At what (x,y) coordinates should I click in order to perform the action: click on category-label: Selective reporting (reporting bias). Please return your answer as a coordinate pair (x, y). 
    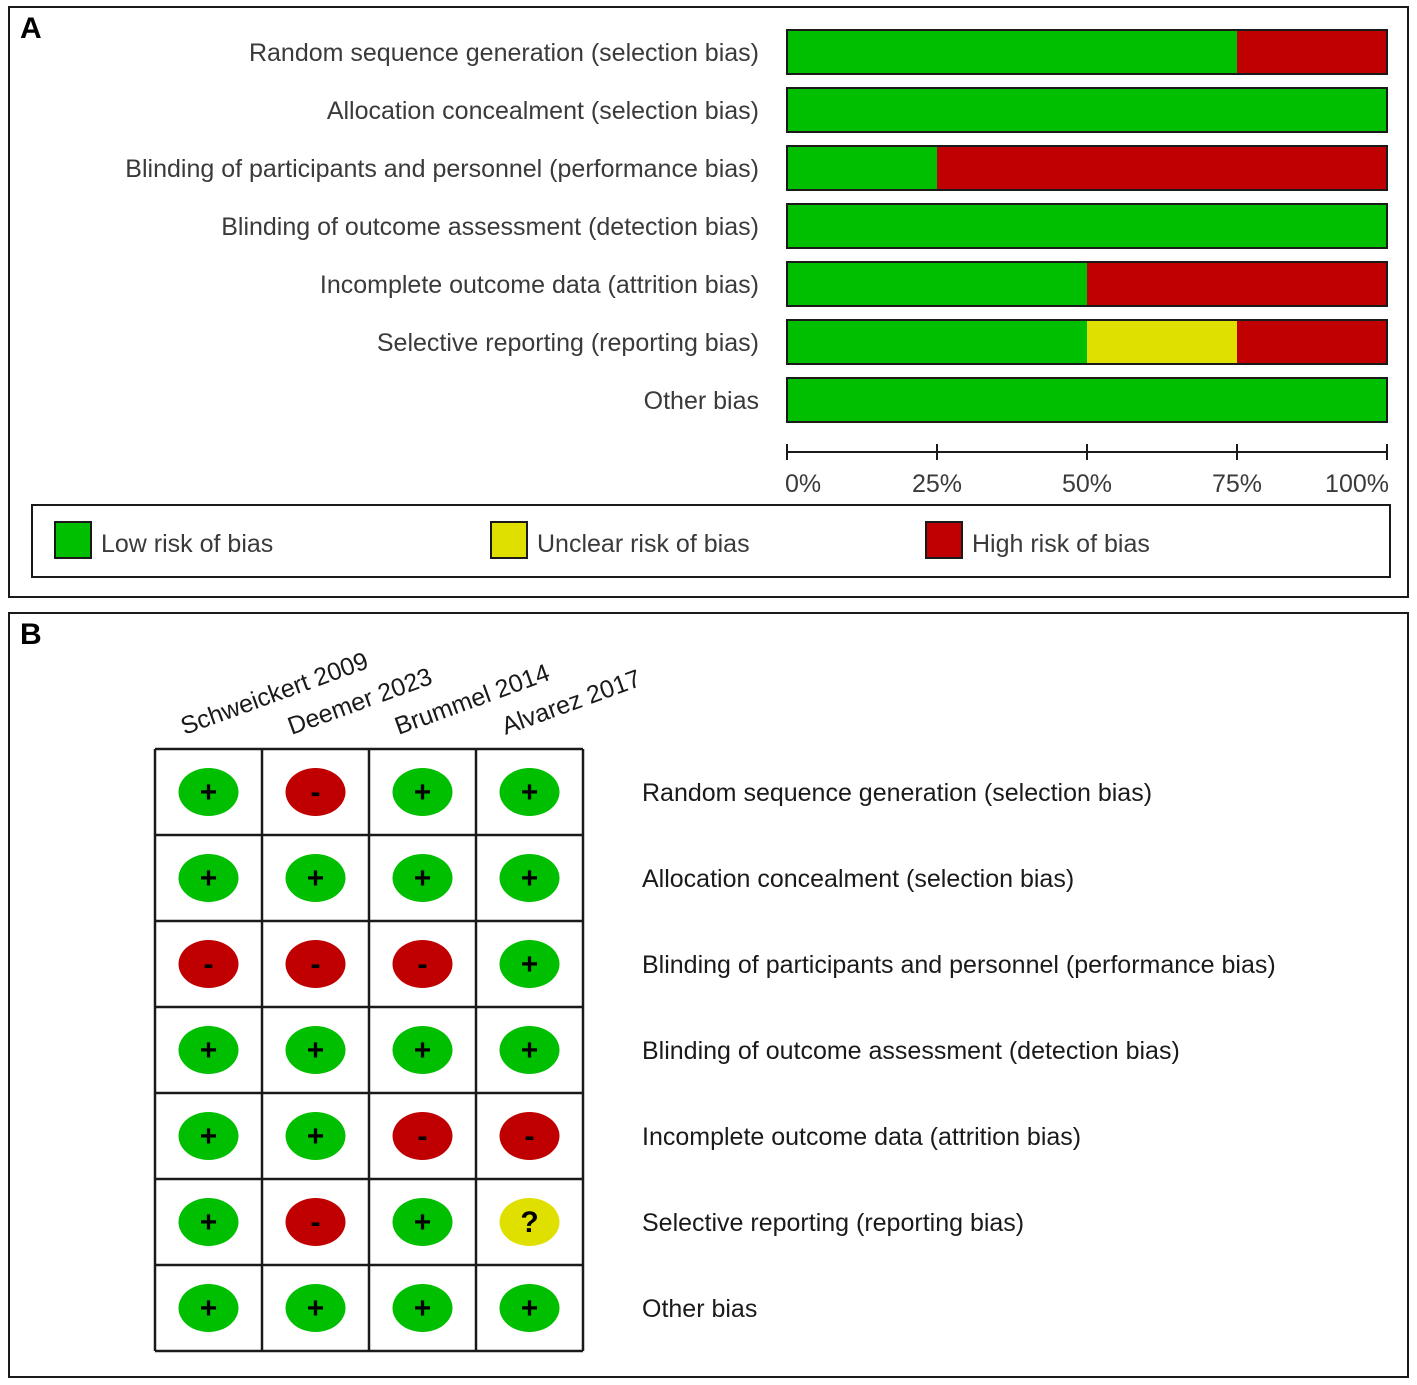
    Looking at the image, I should click on (568, 343).